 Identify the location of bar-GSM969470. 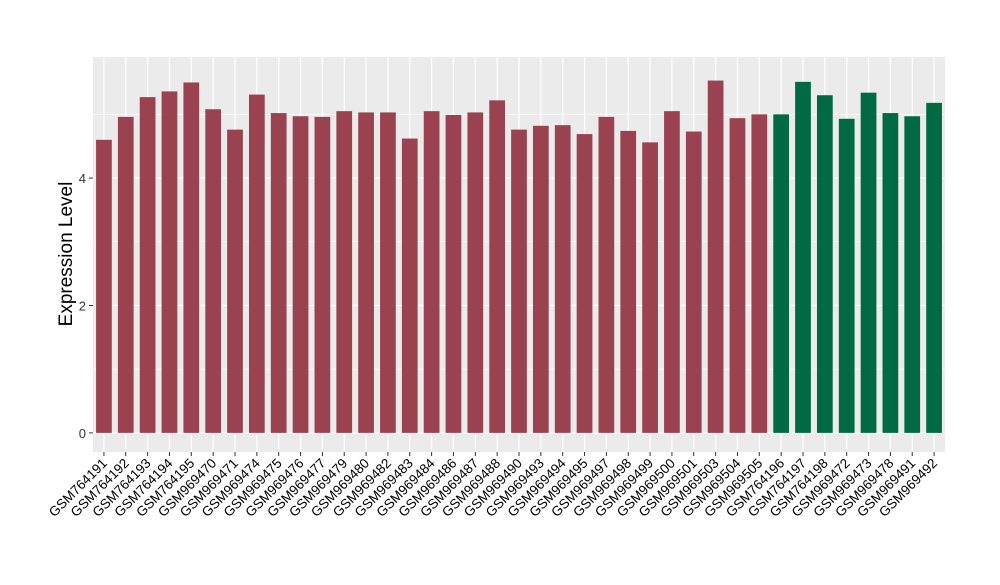
(213, 271).